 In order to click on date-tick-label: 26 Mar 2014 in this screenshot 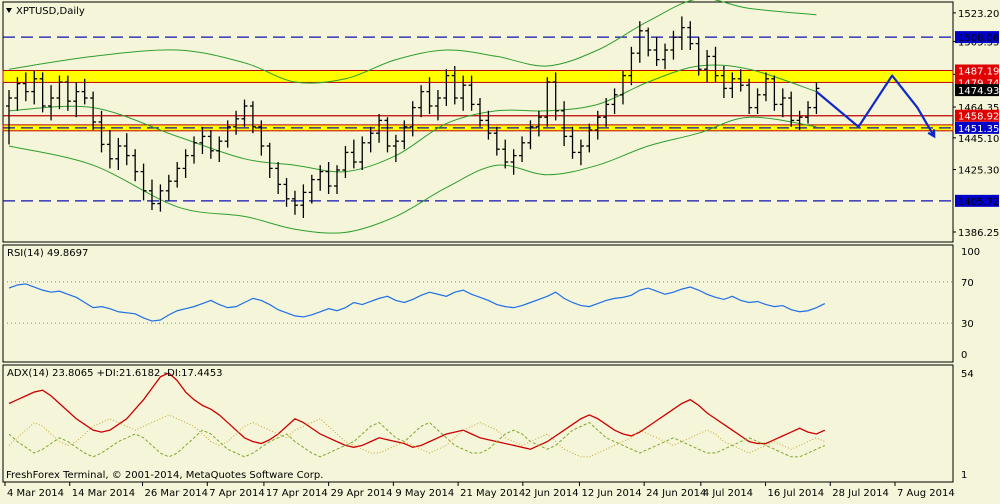, I will do `click(176, 493)`.